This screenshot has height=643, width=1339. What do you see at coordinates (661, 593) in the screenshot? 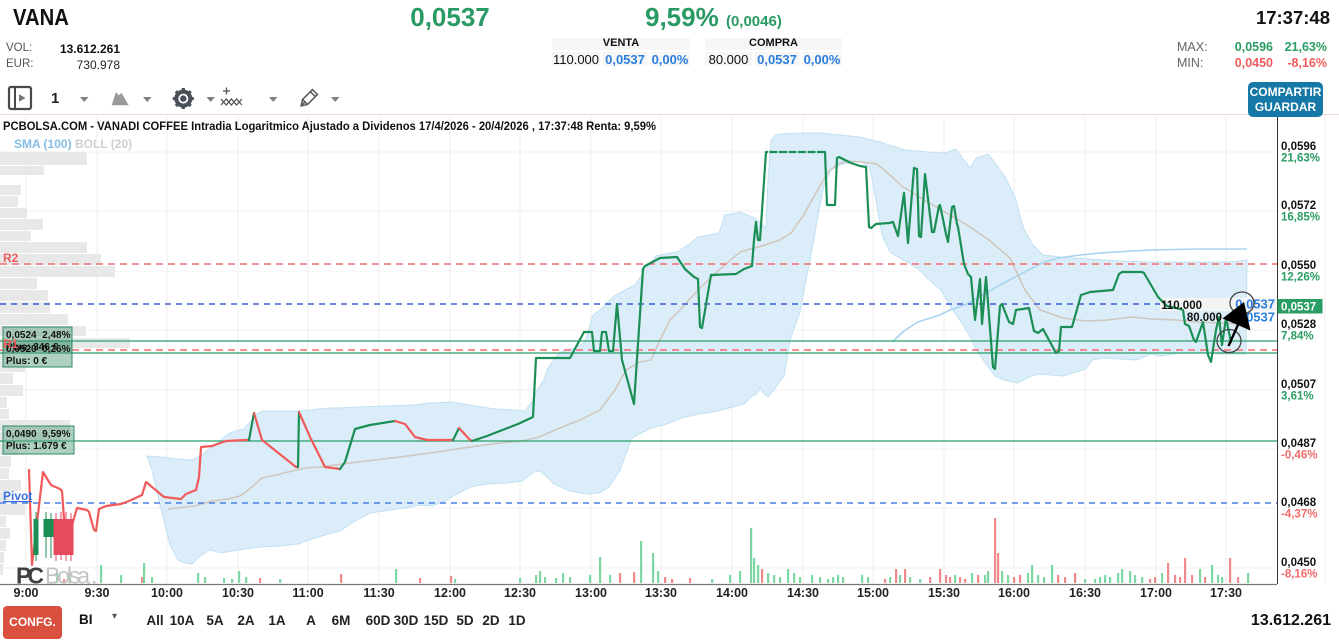
I see `svg-text: 13:30` at bounding box center [661, 593].